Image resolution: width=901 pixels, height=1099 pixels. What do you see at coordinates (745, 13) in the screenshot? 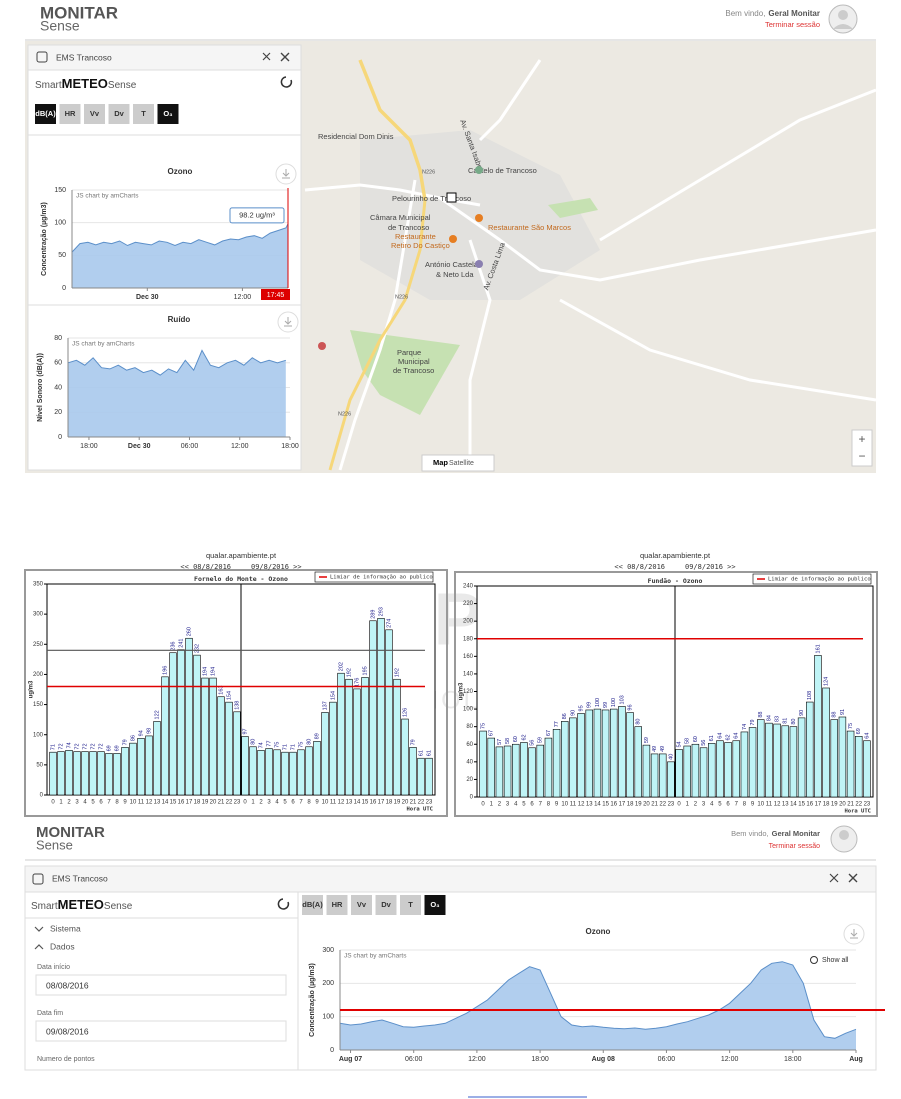
I see `welcome-text: Bem vindo,` at bounding box center [745, 13].